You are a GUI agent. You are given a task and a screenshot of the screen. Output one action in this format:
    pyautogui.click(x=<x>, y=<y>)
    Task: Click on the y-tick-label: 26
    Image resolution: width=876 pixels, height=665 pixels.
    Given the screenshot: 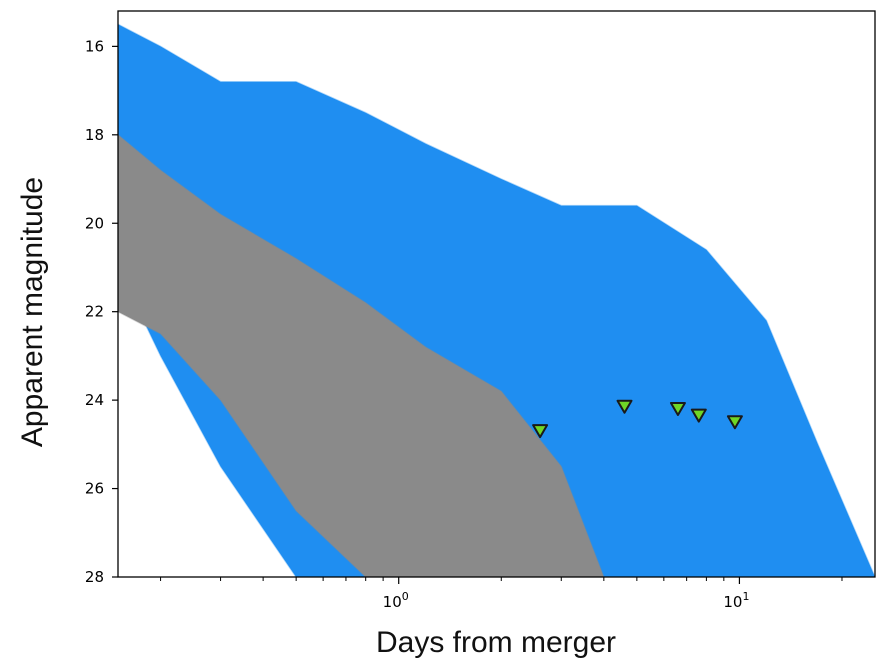 What is the action you would take?
    pyautogui.click(x=94, y=489)
    